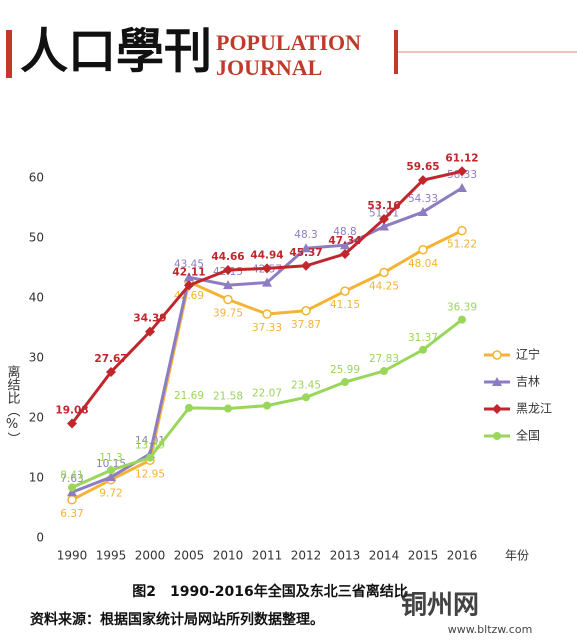 The image size is (577, 644). What do you see at coordinates (288, 42) in the screenshot?
I see `journal-title-en: POPULATION` at bounding box center [288, 42].